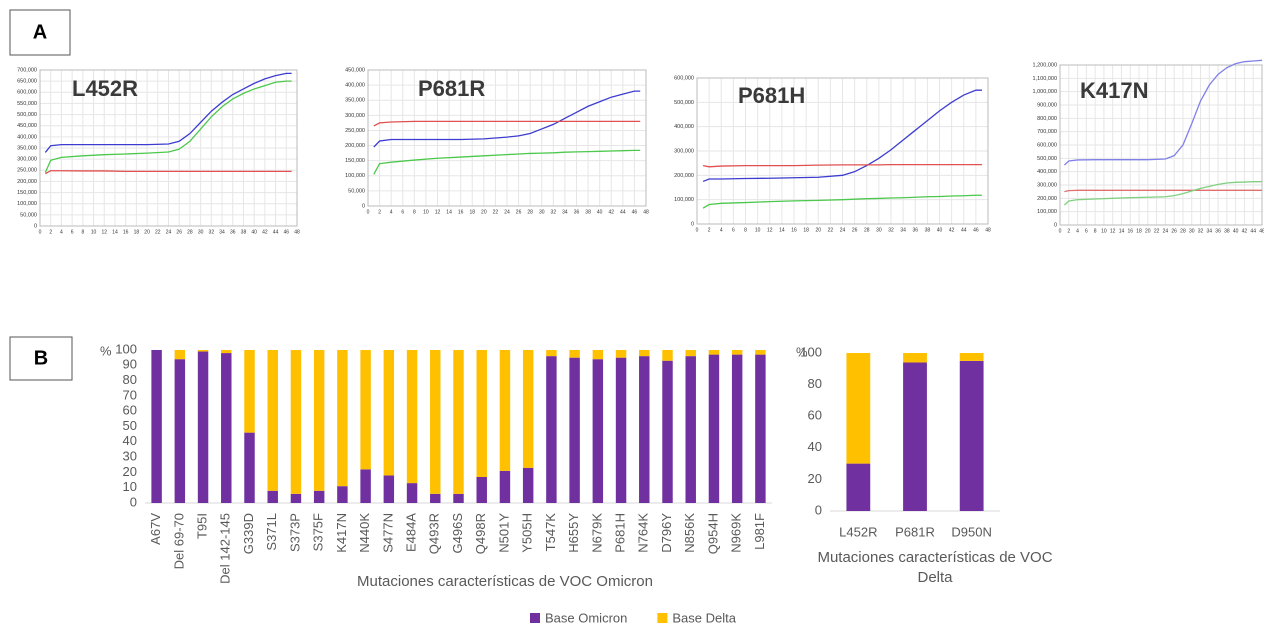 This screenshot has width=1264, height=626. What do you see at coordinates (759, 531) in the screenshot?
I see `x-tick-label: L981F` at bounding box center [759, 531].